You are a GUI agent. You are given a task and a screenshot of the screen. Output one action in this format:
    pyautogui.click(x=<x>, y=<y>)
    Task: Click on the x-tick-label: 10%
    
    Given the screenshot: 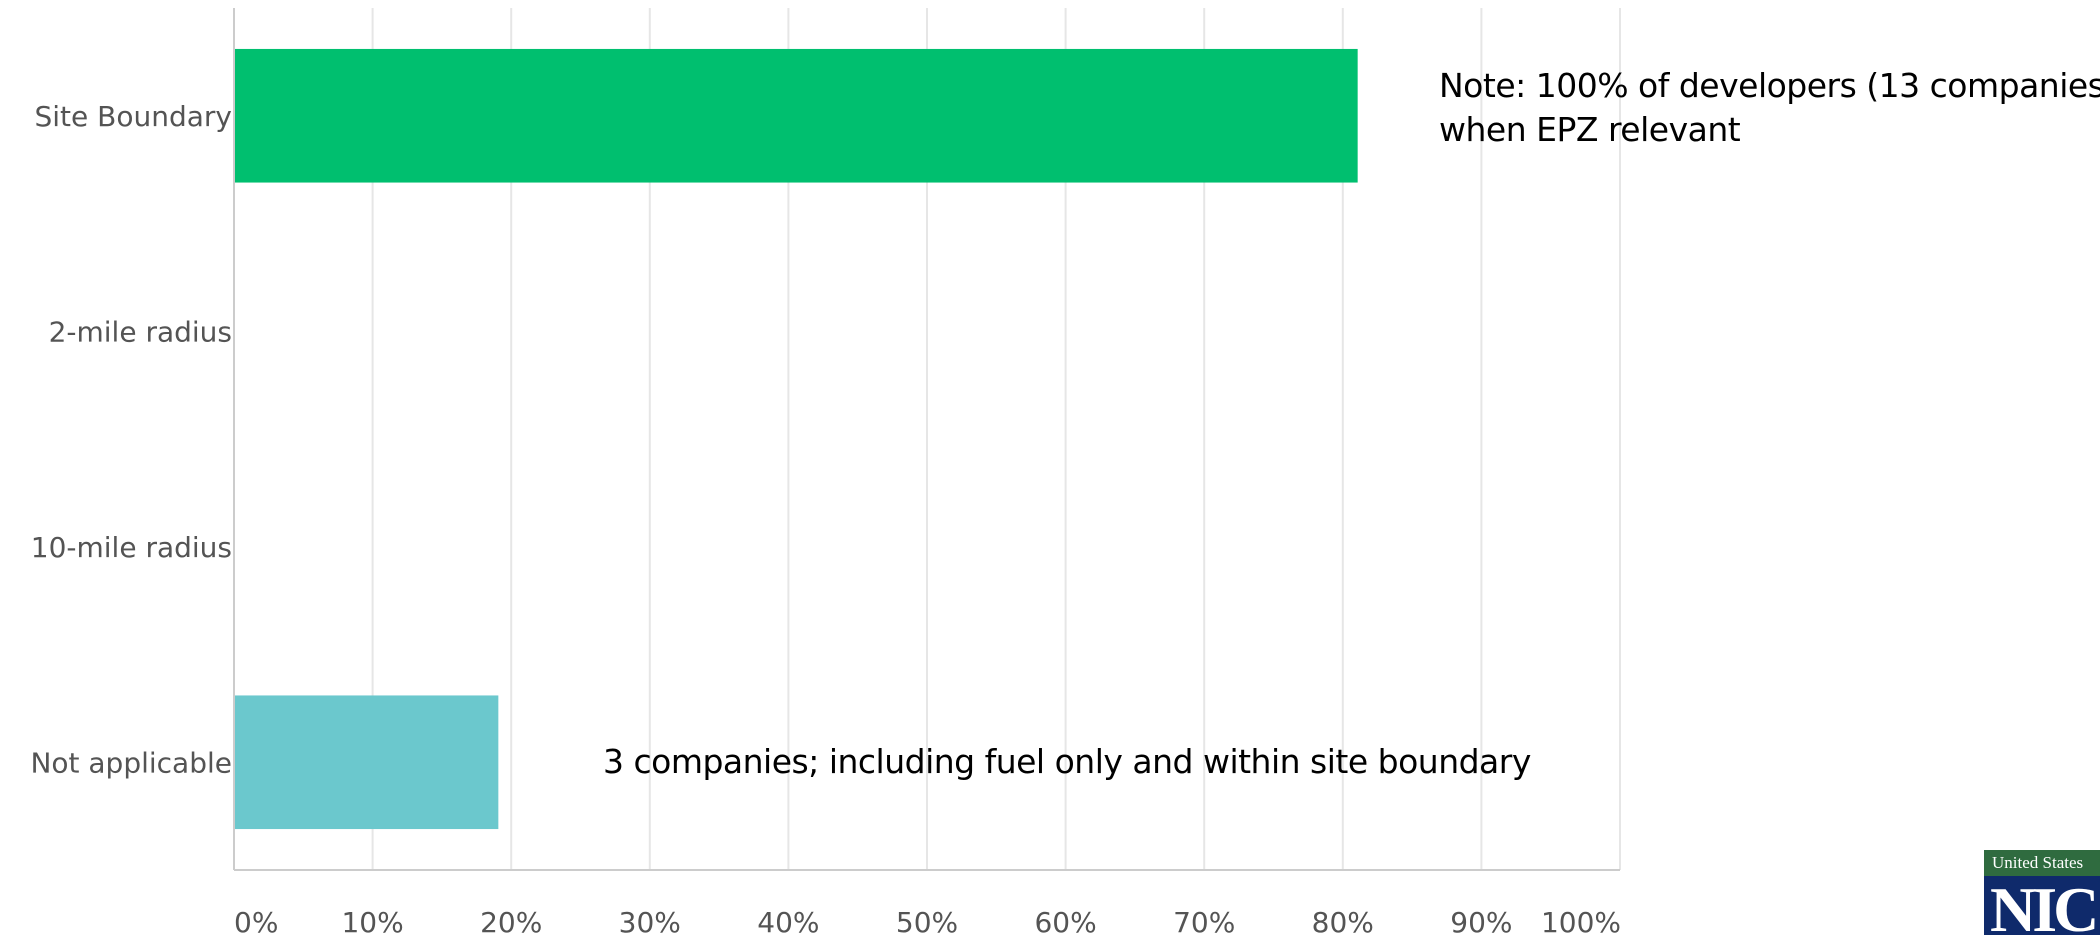 What is the action you would take?
    pyautogui.click(x=372, y=920)
    